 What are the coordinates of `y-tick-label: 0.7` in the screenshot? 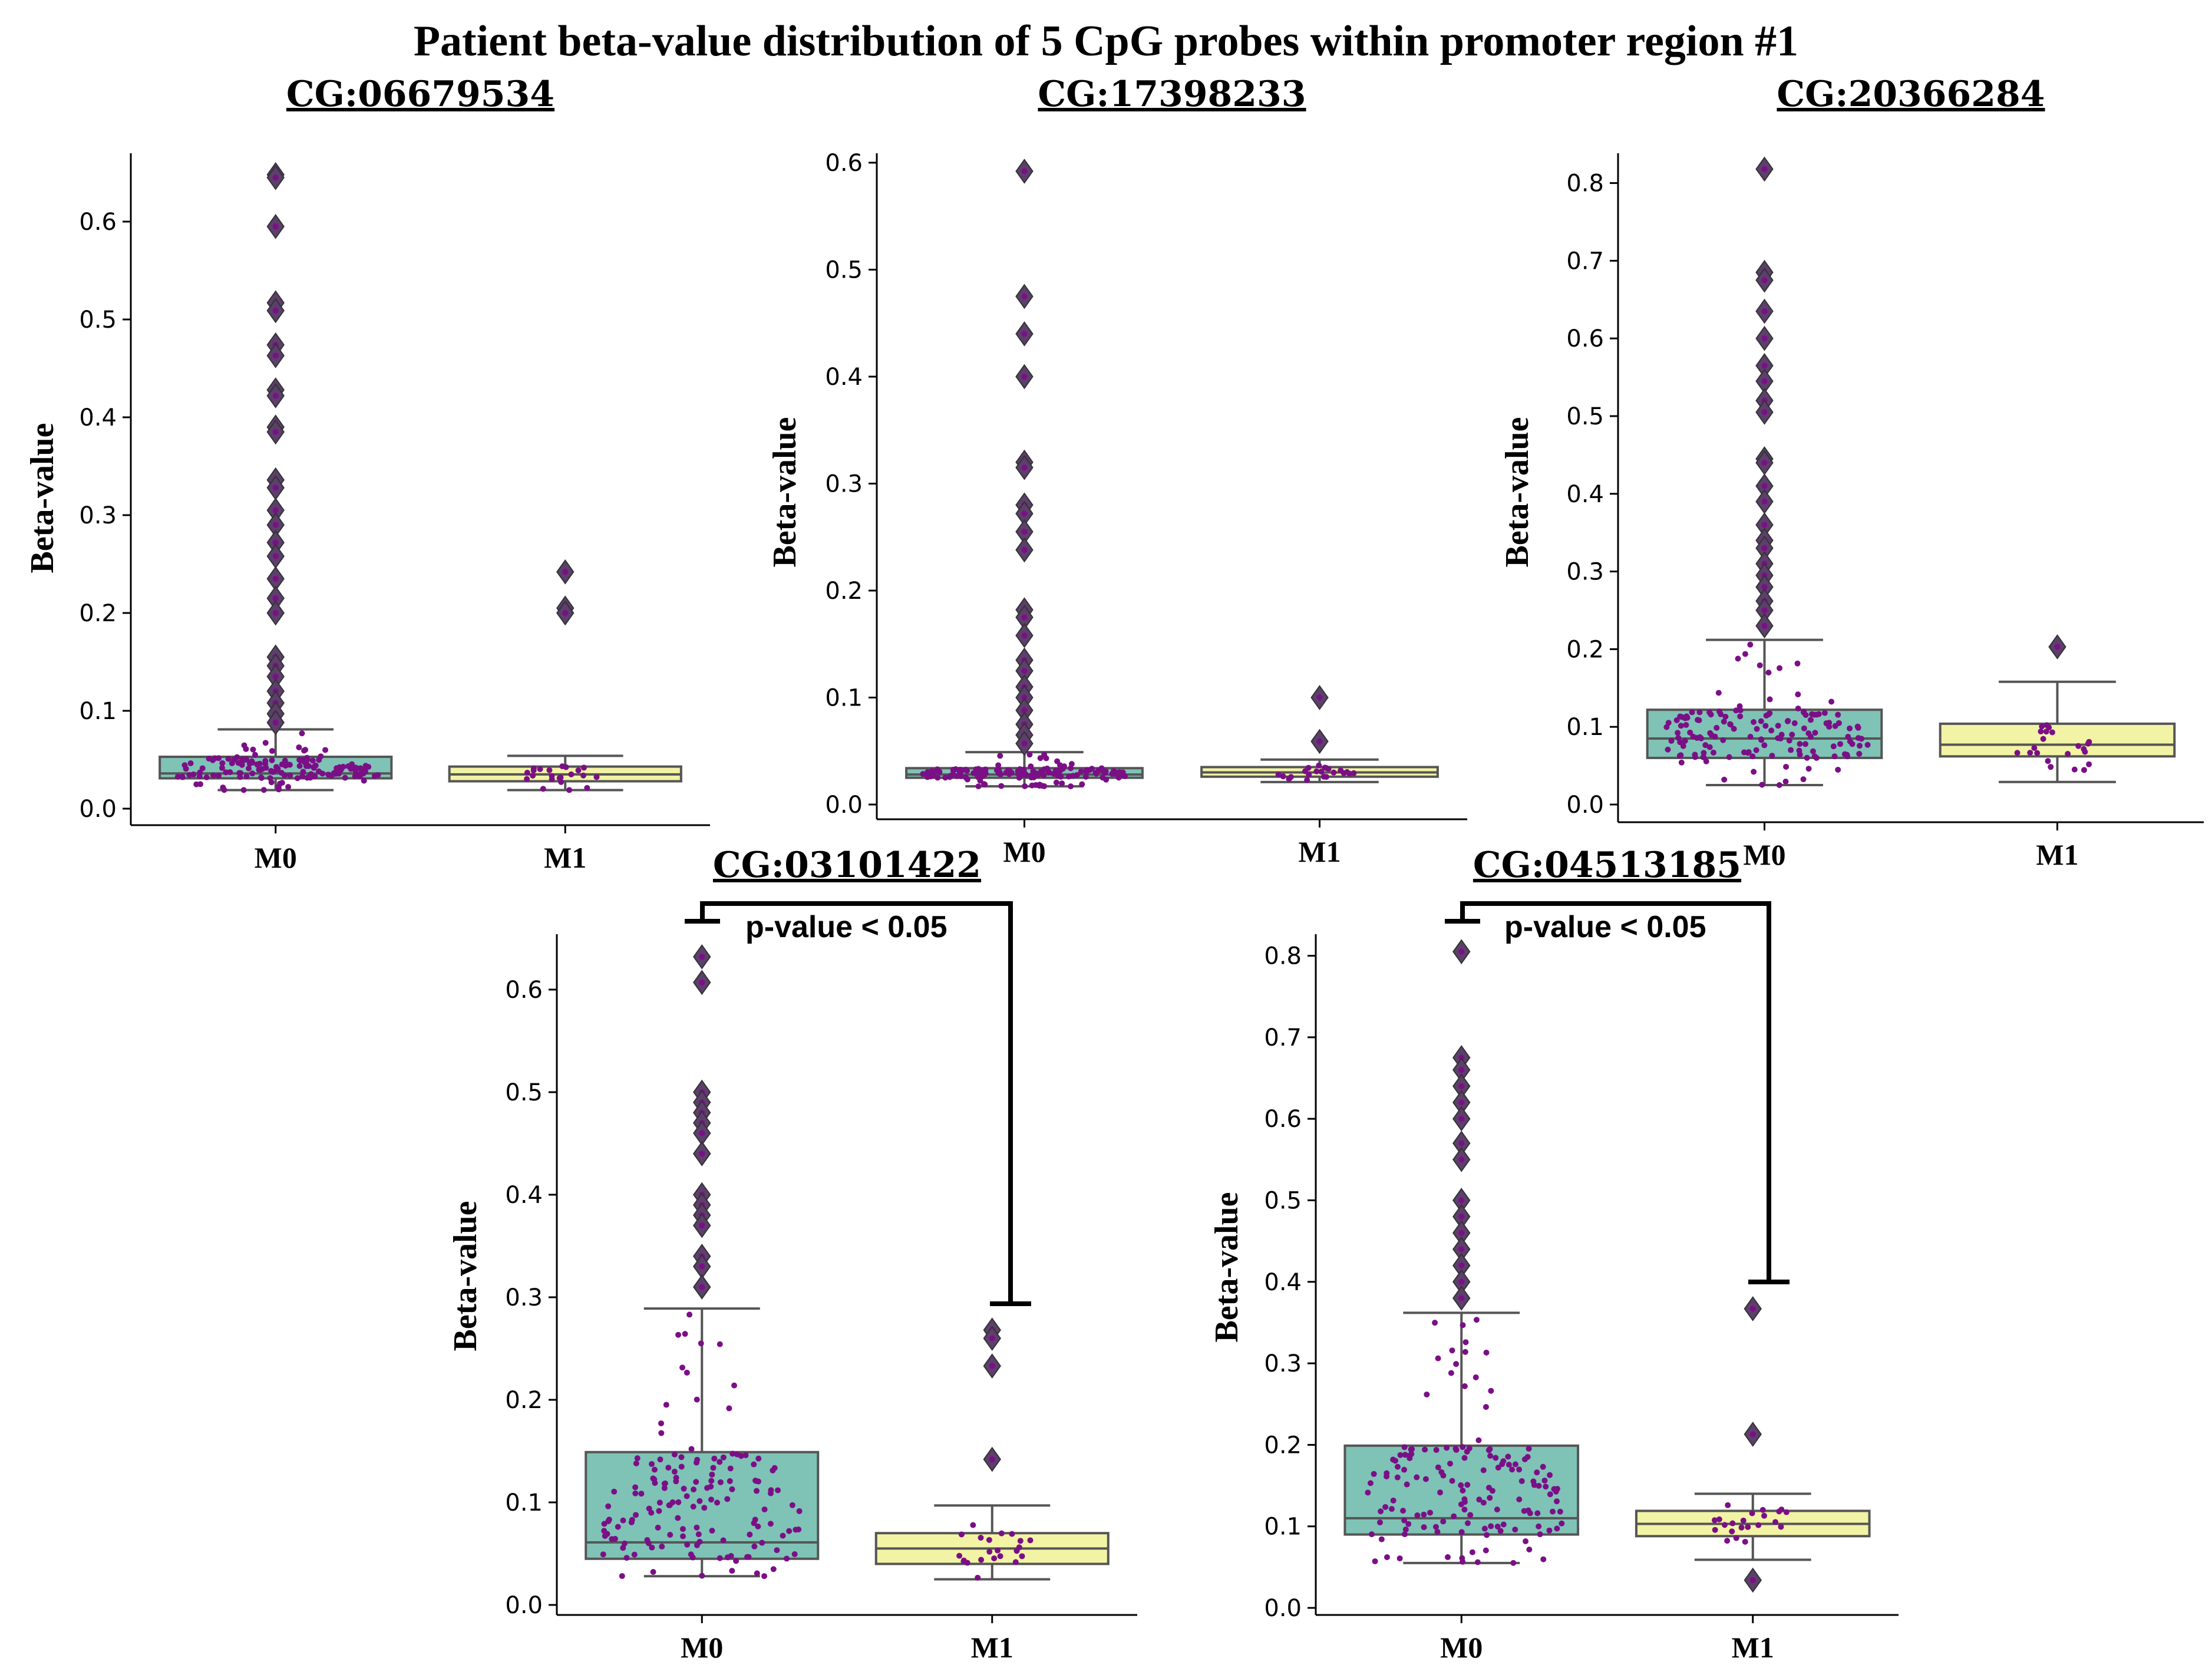 It's located at (1585, 261).